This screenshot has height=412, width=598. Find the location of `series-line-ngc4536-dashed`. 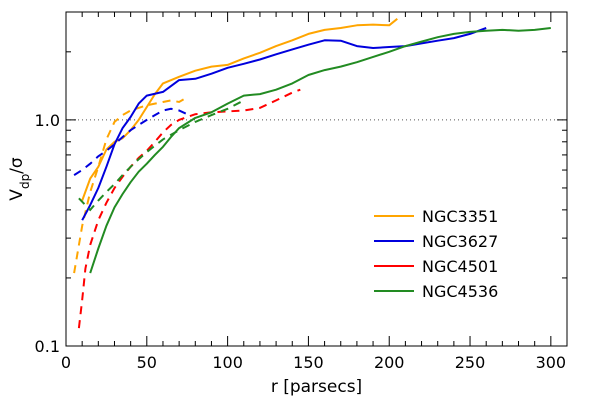

series-line-ngc4536-dashed is located at coordinates (161, 155).